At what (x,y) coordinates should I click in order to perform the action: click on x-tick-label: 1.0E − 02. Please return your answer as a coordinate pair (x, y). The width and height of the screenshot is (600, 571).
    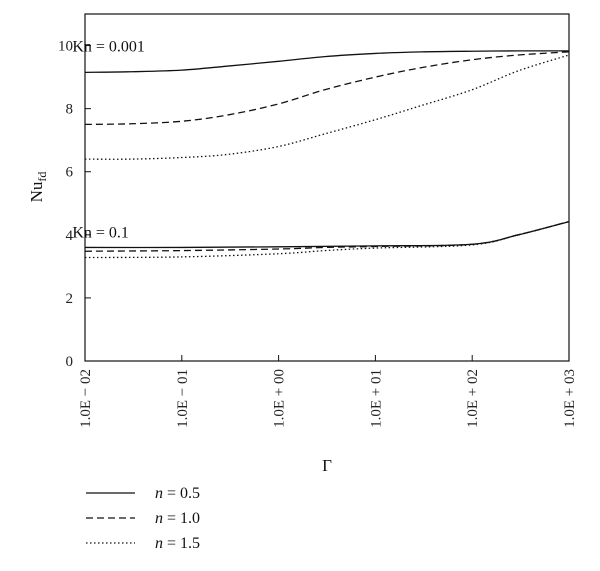
    Looking at the image, I should click on (86, 398).